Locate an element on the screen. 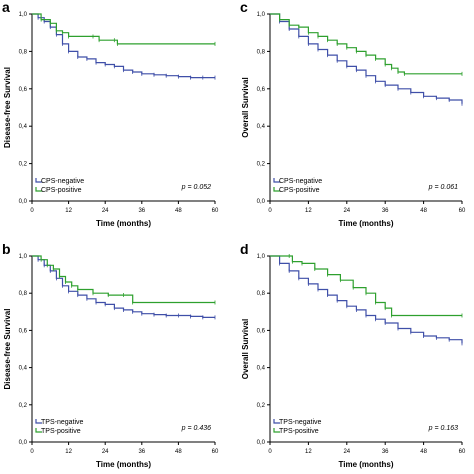 Image resolution: width=474 pixels, height=474 pixels. p-value: p = 0.163 is located at coordinates (443, 428).